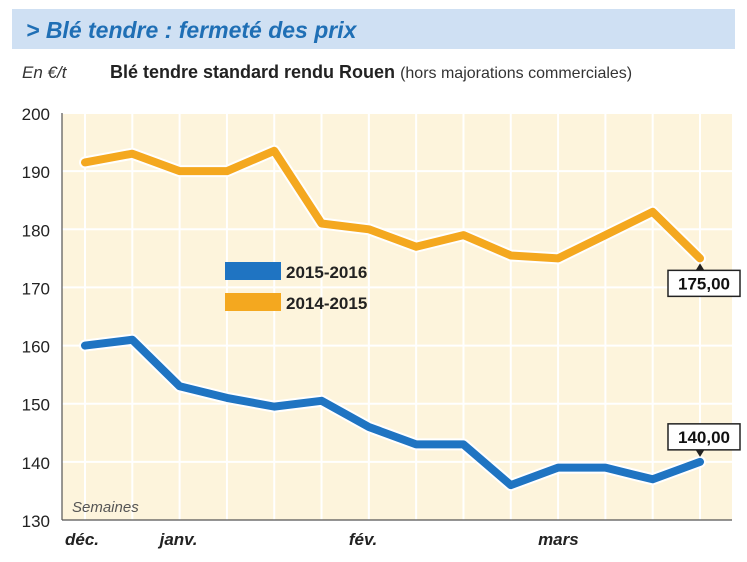  What do you see at coordinates (82, 539) in the screenshot?
I see `x-tick-label: déc.` at bounding box center [82, 539].